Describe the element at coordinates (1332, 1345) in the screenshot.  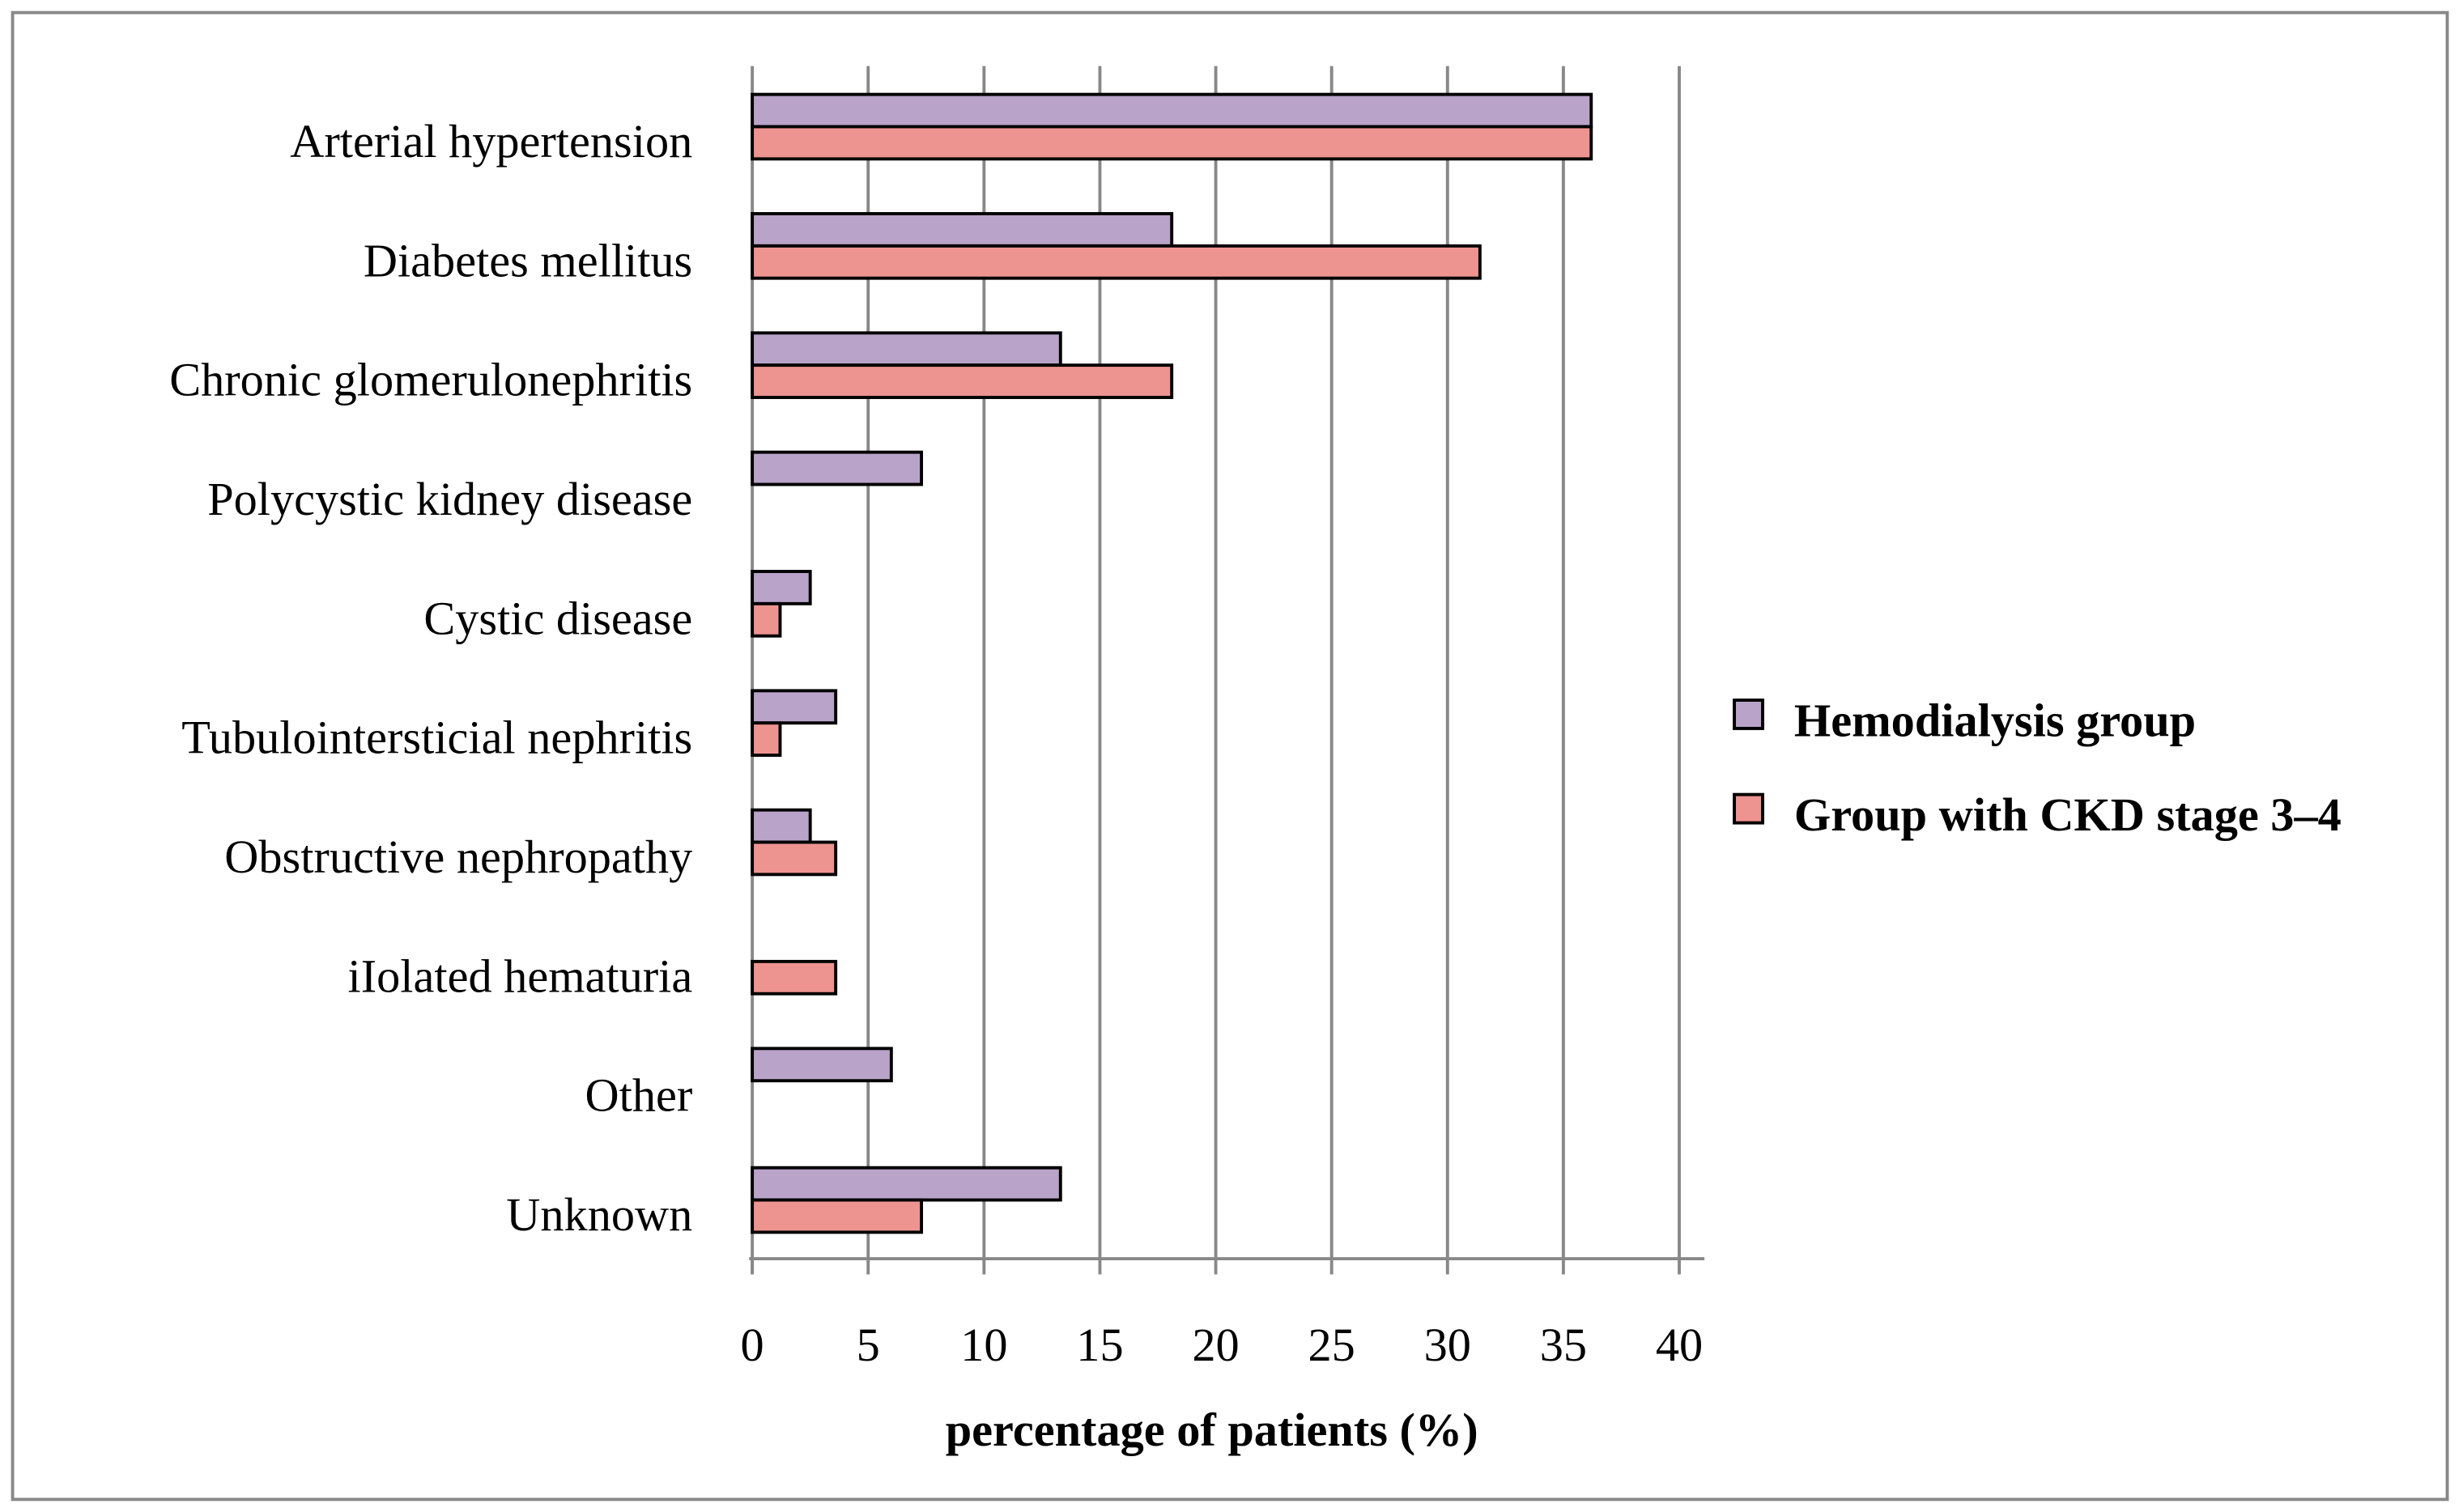
I see `x-tick-label: 25` at that location.